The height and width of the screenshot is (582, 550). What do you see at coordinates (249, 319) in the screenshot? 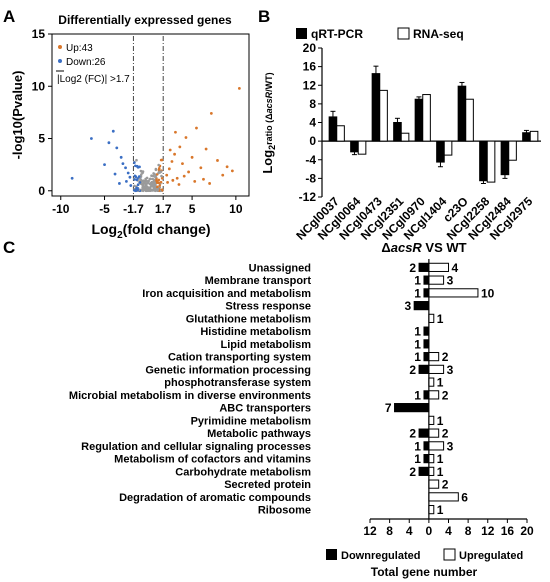
I see `category-label: Glutathione metabolism` at bounding box center [249, 319].